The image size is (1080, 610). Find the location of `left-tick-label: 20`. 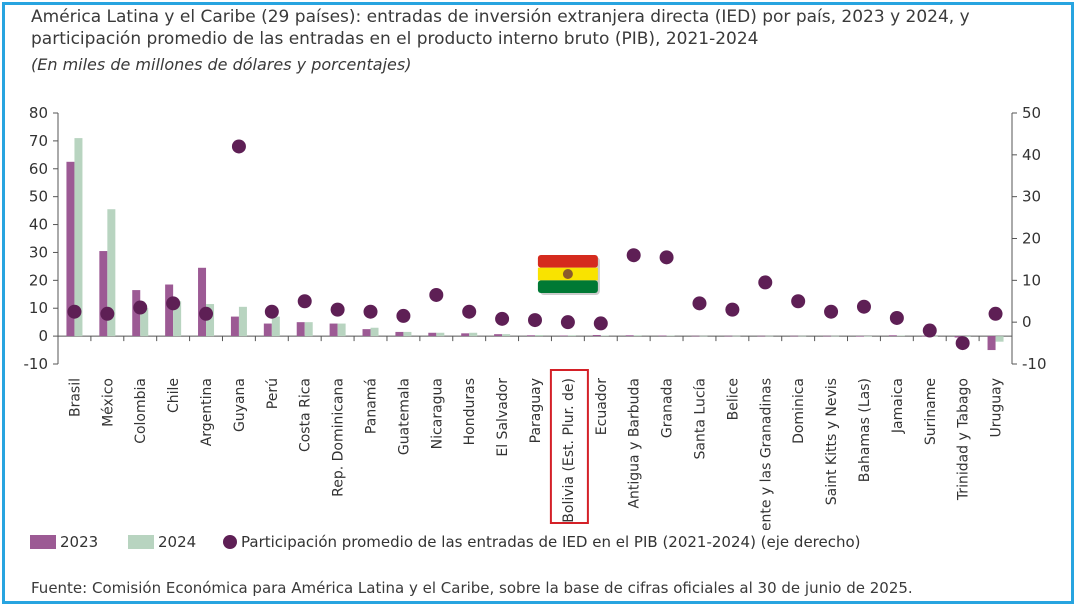

left-tick-label: 20 is located at coordinates (38, 280).